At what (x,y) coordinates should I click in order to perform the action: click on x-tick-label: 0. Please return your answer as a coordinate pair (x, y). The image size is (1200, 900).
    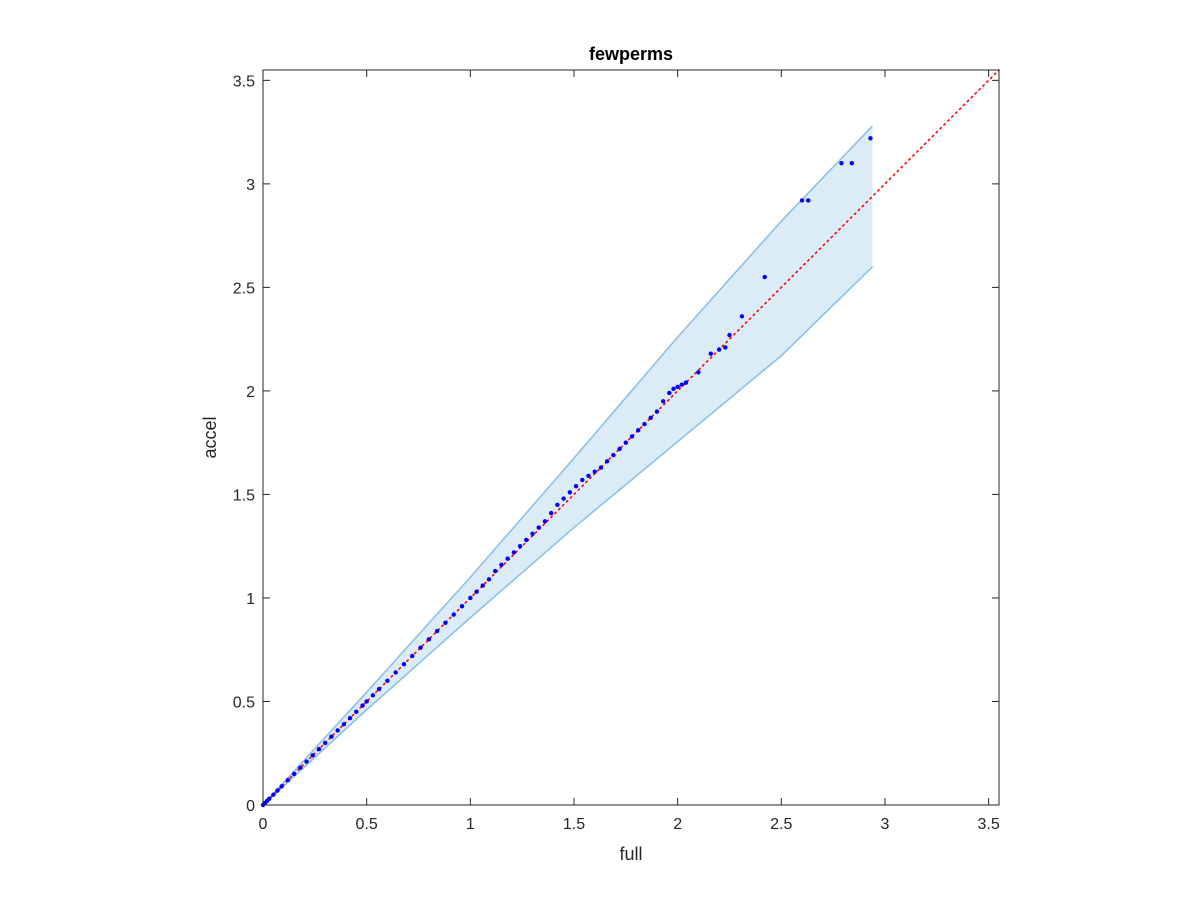
    Looking at the image, I should click on (263, 824).